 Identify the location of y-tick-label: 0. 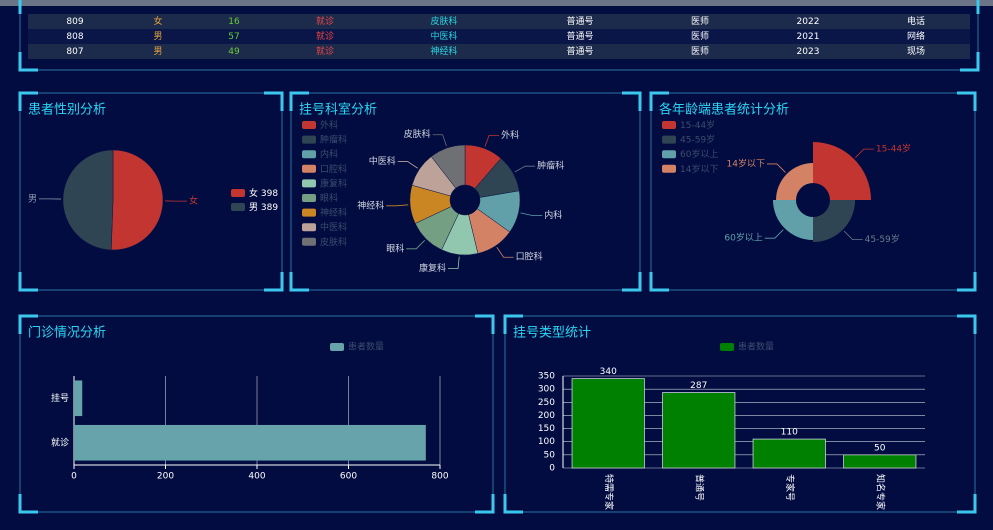
(552, 469).